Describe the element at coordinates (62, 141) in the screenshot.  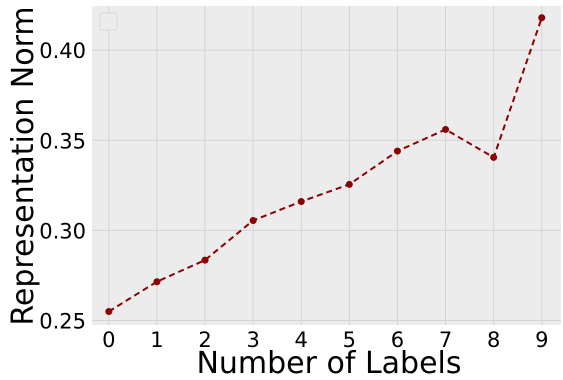
I see `y-tick-label: 0.35` at that location.